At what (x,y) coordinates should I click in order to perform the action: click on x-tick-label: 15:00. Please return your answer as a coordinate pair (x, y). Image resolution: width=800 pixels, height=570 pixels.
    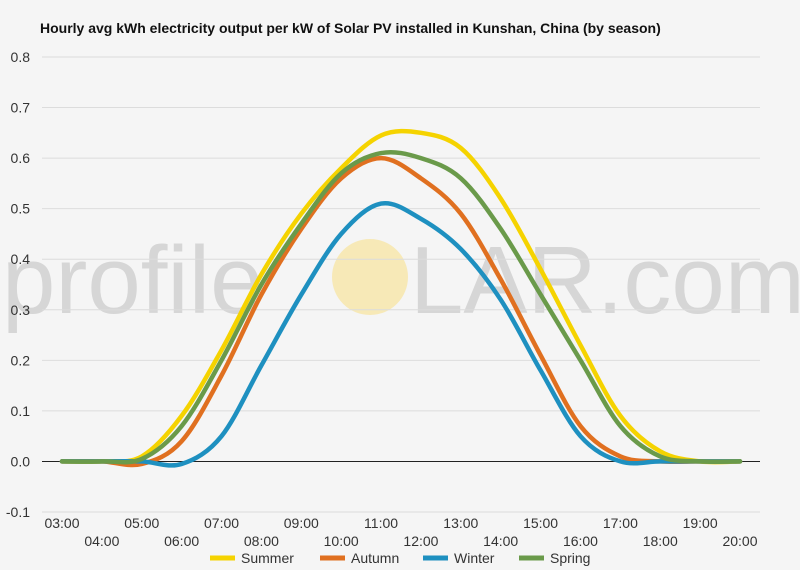
    Looking at the image, I should click on (540, 523).